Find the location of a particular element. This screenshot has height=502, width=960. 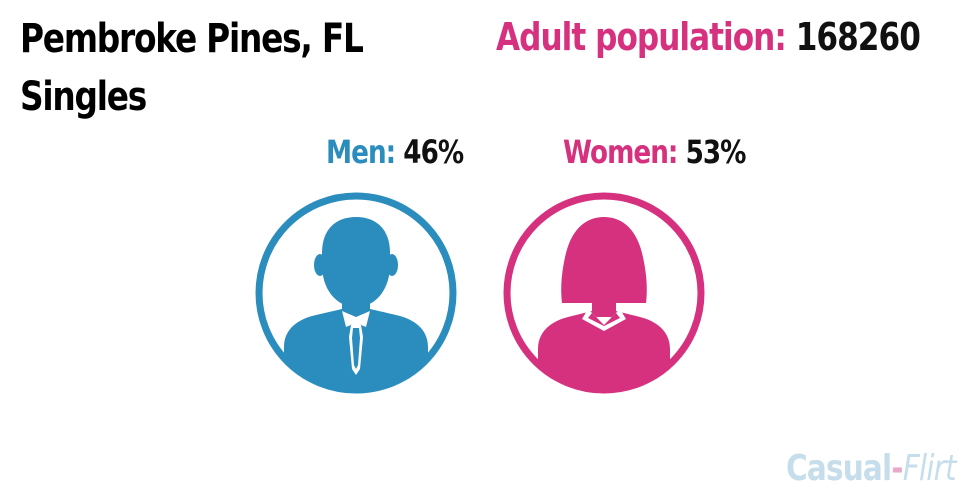

man-icon is located at coordinates (356, 293).